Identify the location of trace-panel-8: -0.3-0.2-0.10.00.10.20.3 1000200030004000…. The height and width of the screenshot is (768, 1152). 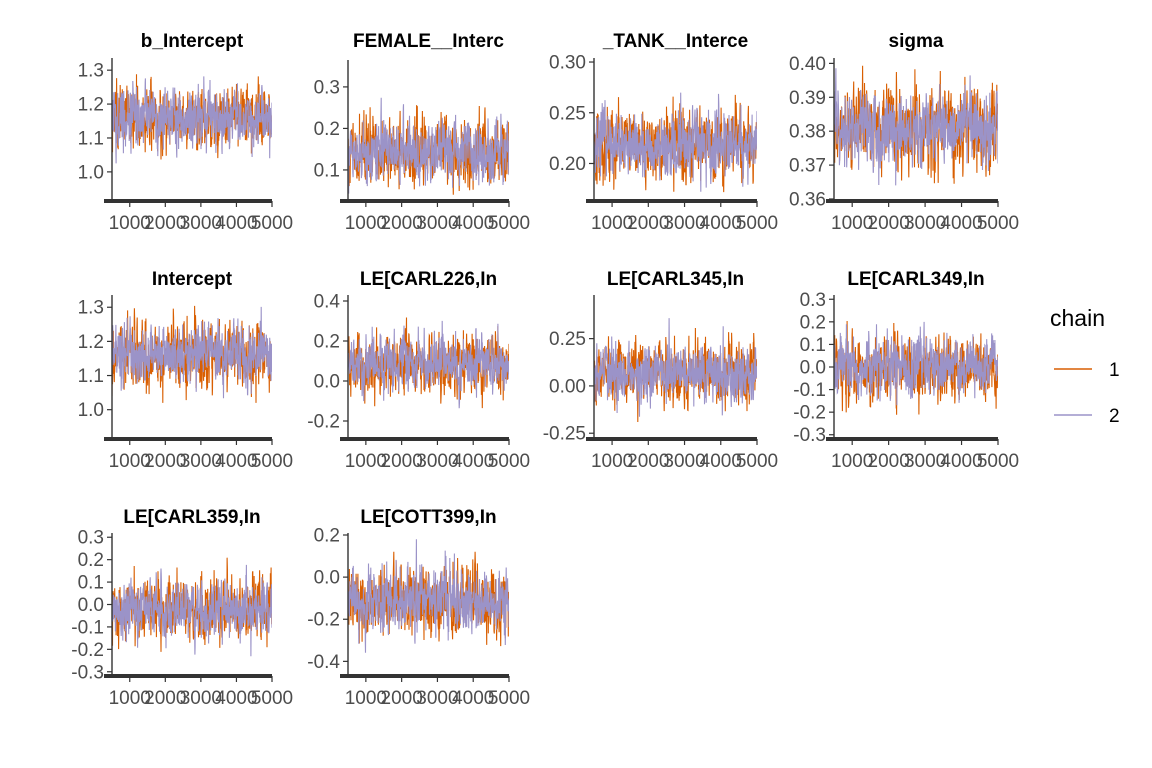
(906, 370).